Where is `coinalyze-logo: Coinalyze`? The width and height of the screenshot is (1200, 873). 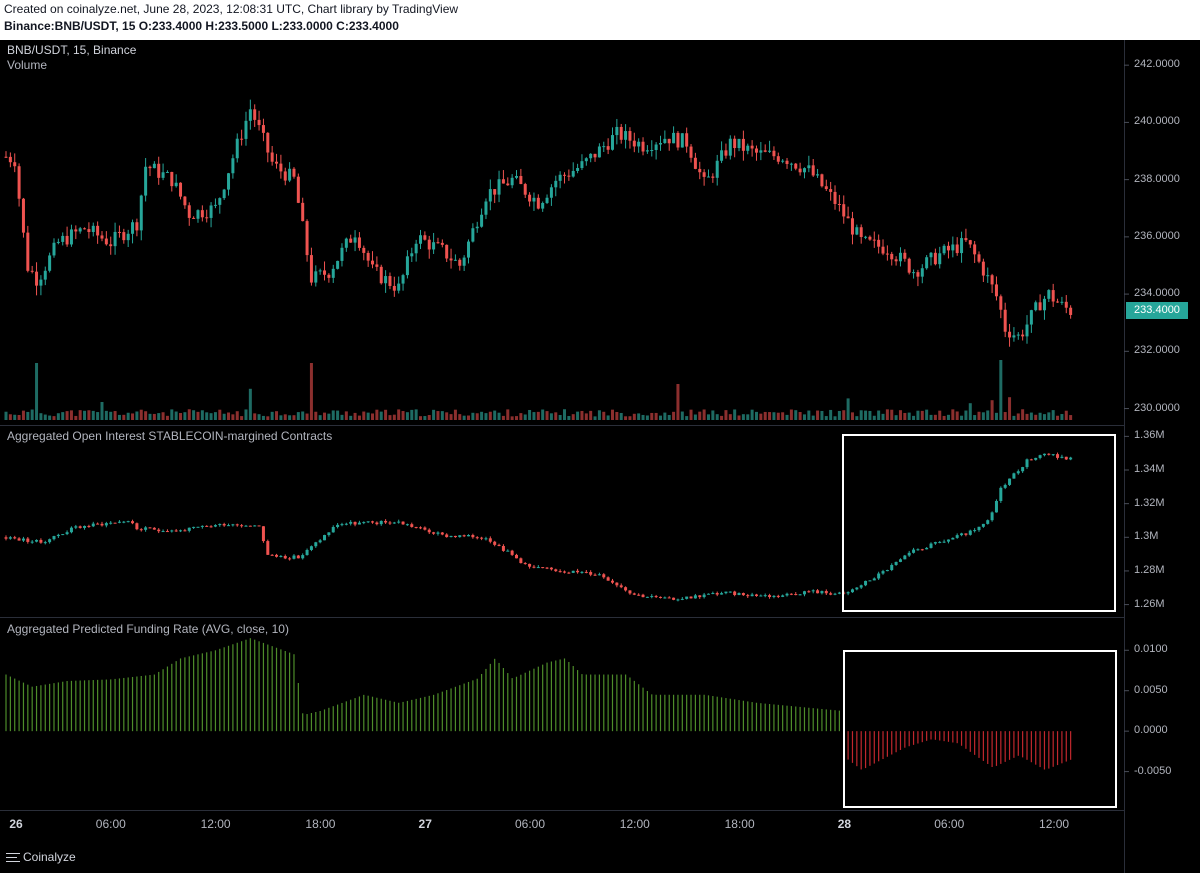 coinalyze-logo: Coinalyze is located at coordinates (41, 857).